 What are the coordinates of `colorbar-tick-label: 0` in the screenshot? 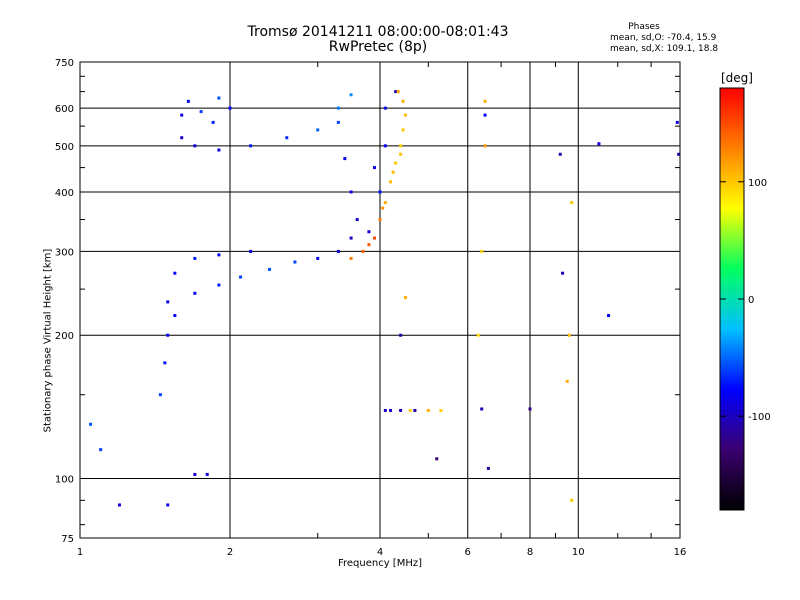 It's located at (751, 300).